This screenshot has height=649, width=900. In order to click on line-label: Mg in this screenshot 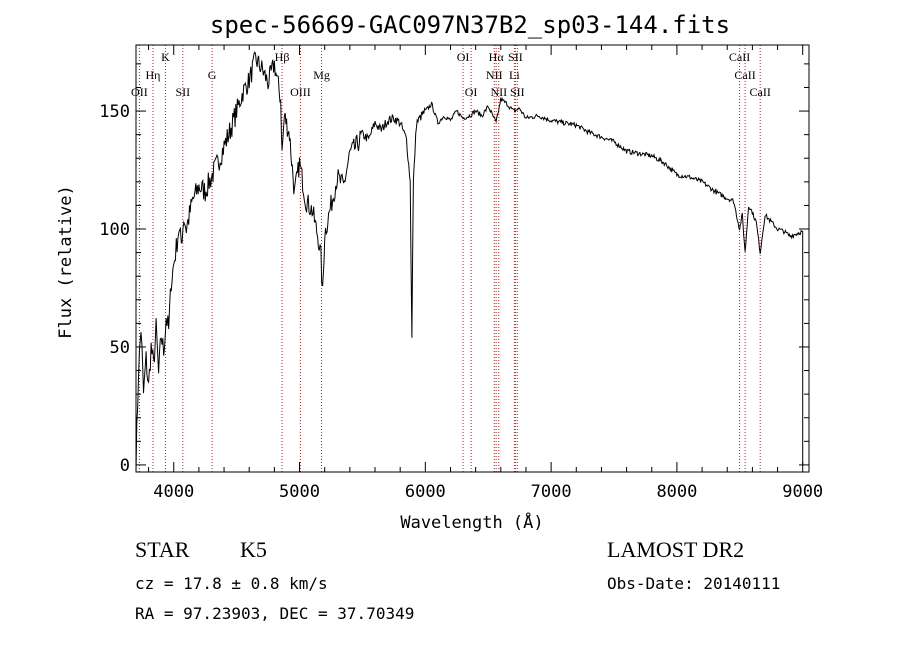, I will do `click(321, 75)`.